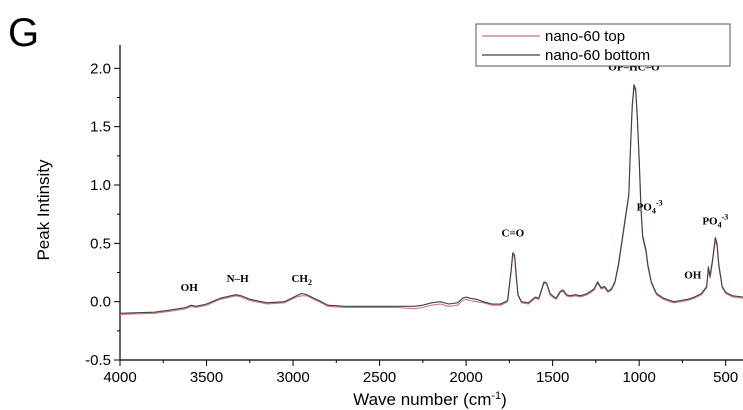  I want to click on y-axis-label: Peak Intinsity, so click(43, 210).